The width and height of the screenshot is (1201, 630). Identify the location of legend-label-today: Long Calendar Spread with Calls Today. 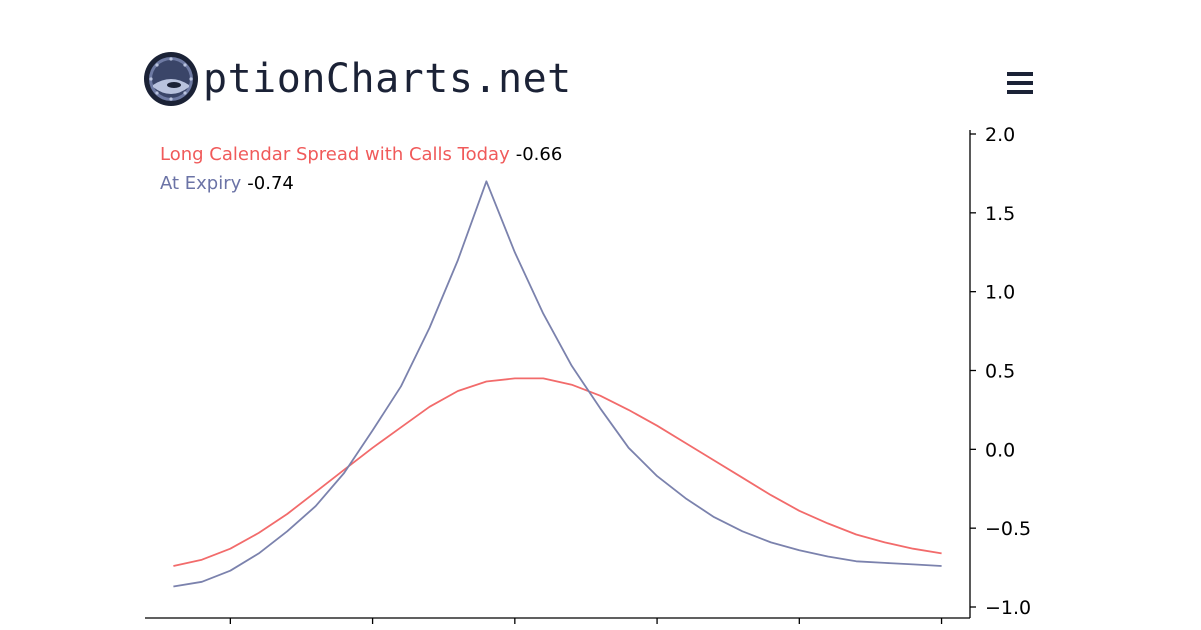
(335, 154).